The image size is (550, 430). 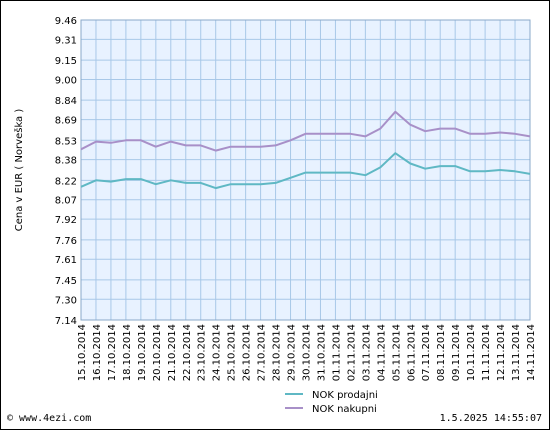 What do you see at coordinates (66, 281) in the screenshot?
I see `y-tick-label: 7.45` at bounding box center [66, 281].